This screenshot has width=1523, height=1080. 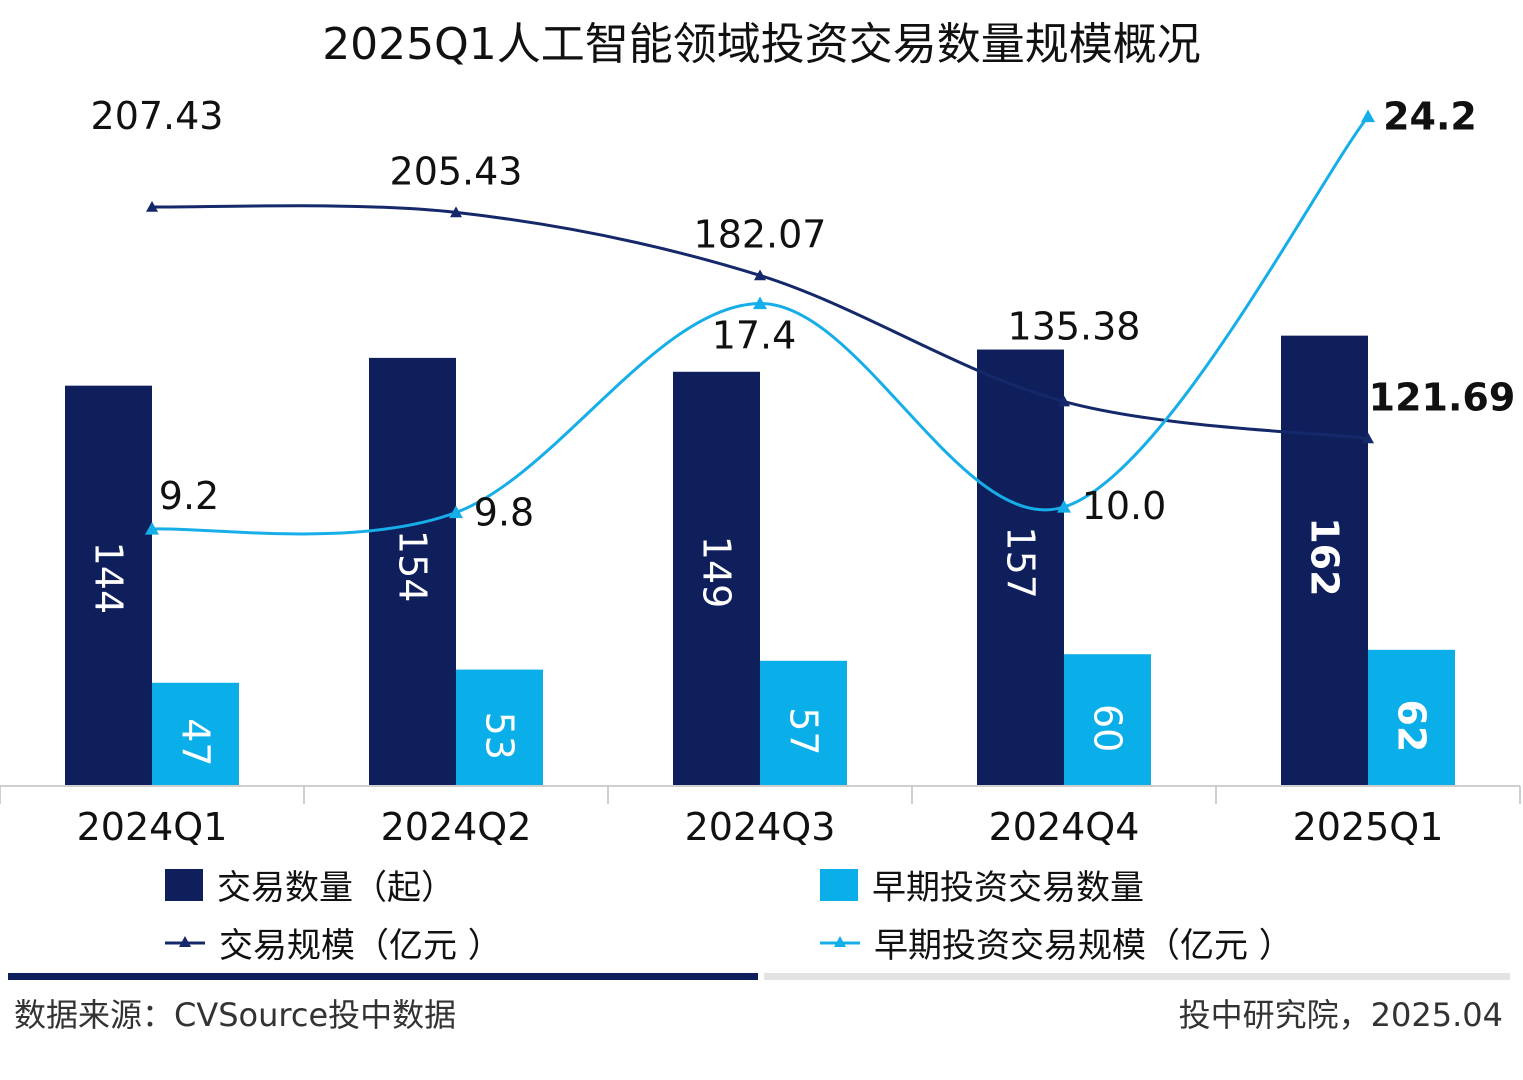 I want to click on legend-label-count: 交易数量（起）, so click(x=336, y=888).